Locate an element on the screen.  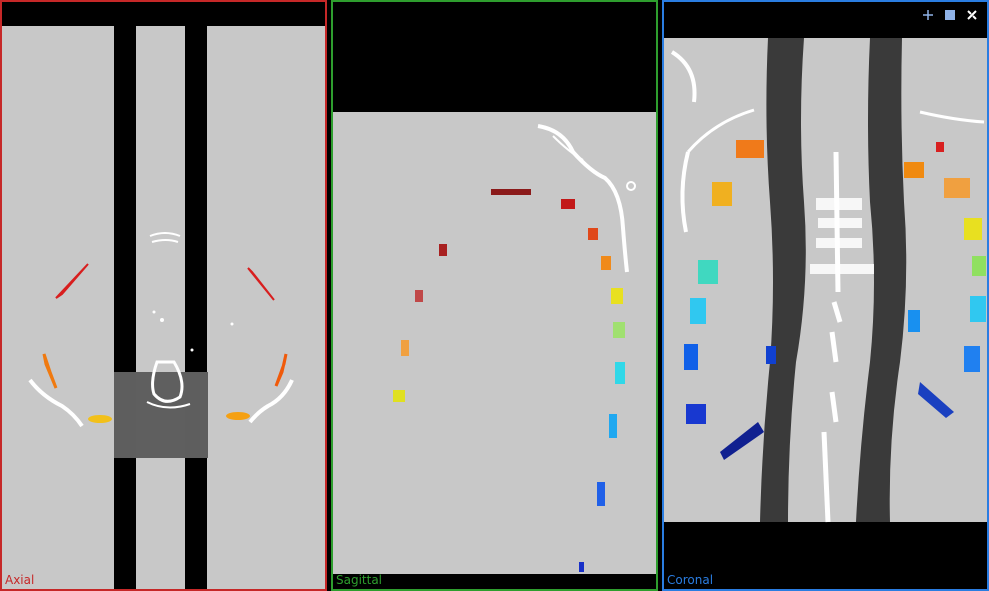
maximize-icon is located at coordinates (950, 15).